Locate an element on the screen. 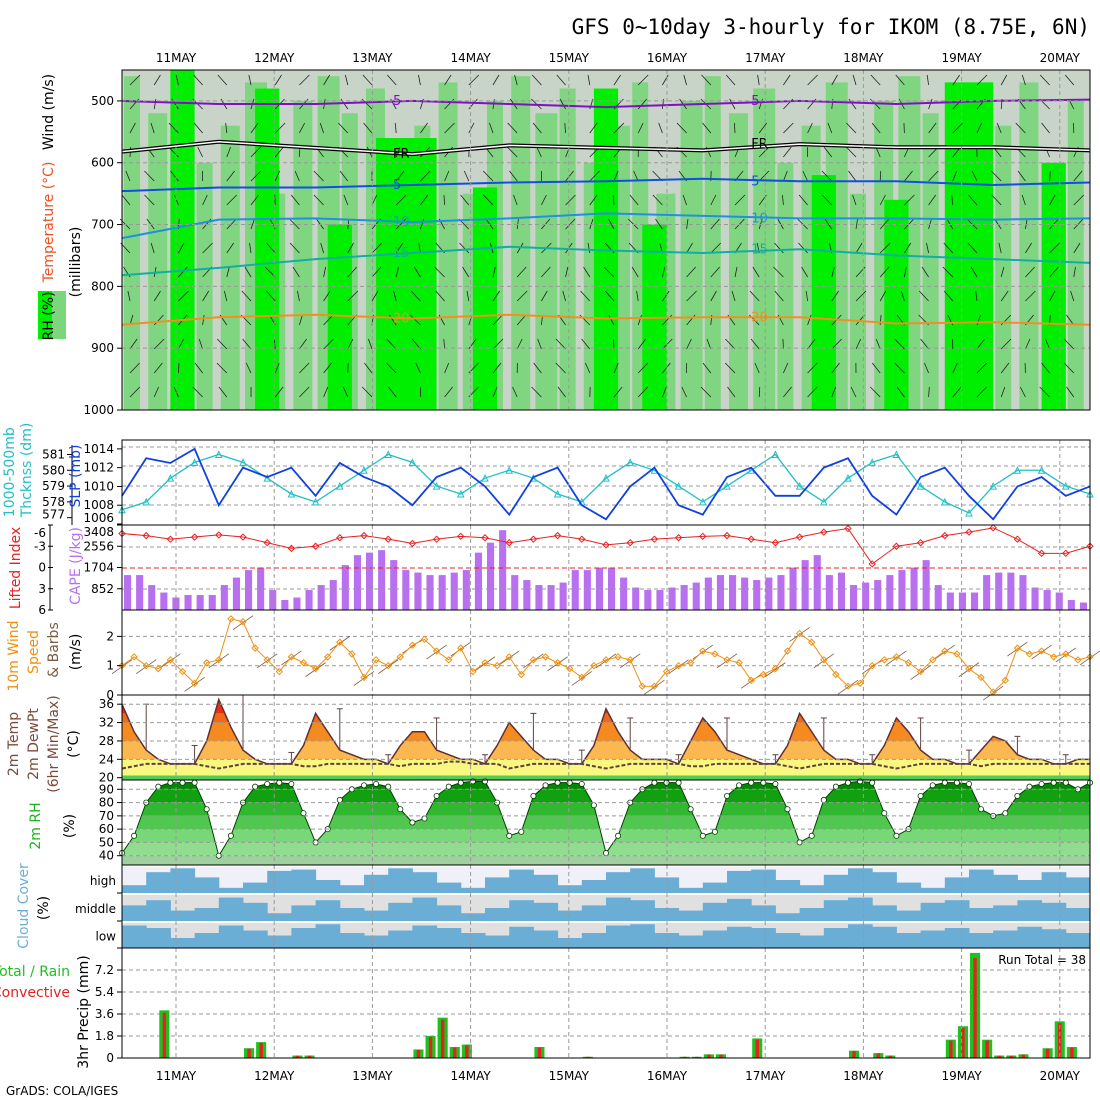  rh-shading-bright is located at coordinates (182, 240).